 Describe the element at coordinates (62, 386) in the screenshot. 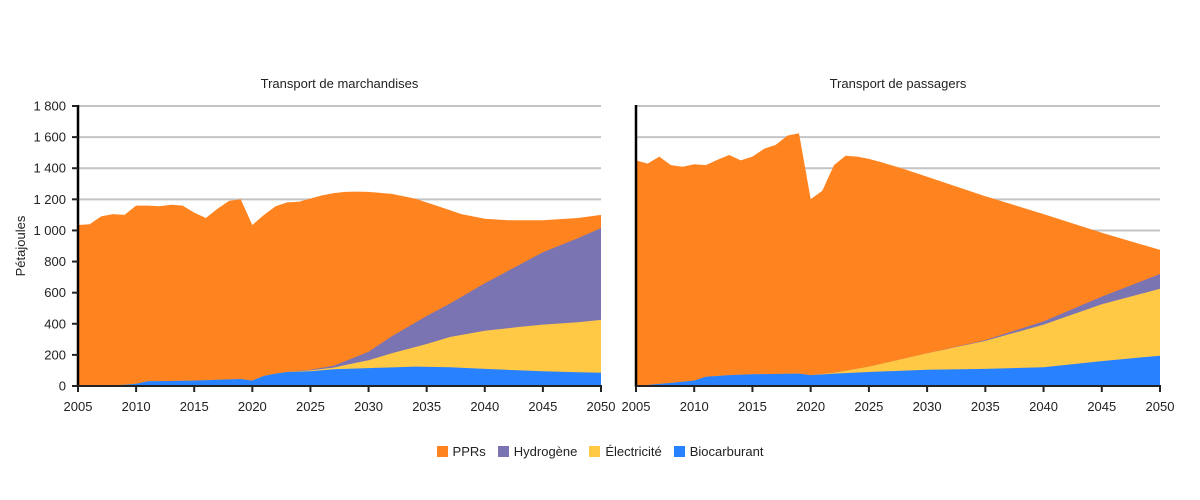

I see `y-tick-label: 0` at that location.